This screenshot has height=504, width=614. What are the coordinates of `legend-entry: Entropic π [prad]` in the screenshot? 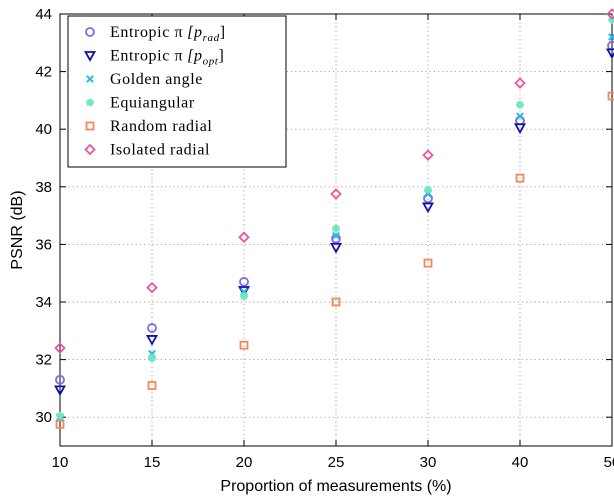 It's located at (168, 34).